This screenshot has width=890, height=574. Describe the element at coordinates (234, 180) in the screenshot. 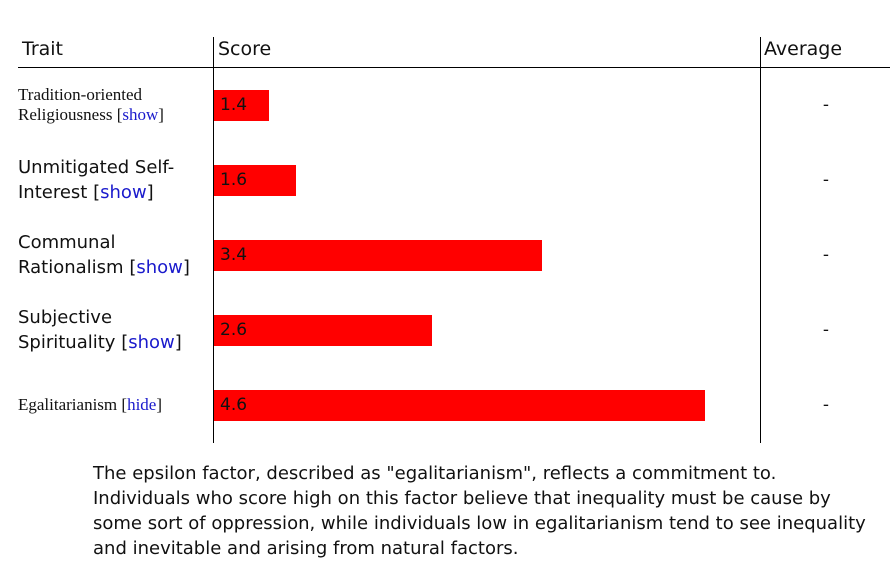

I see `score-label: 1.6` at that location.